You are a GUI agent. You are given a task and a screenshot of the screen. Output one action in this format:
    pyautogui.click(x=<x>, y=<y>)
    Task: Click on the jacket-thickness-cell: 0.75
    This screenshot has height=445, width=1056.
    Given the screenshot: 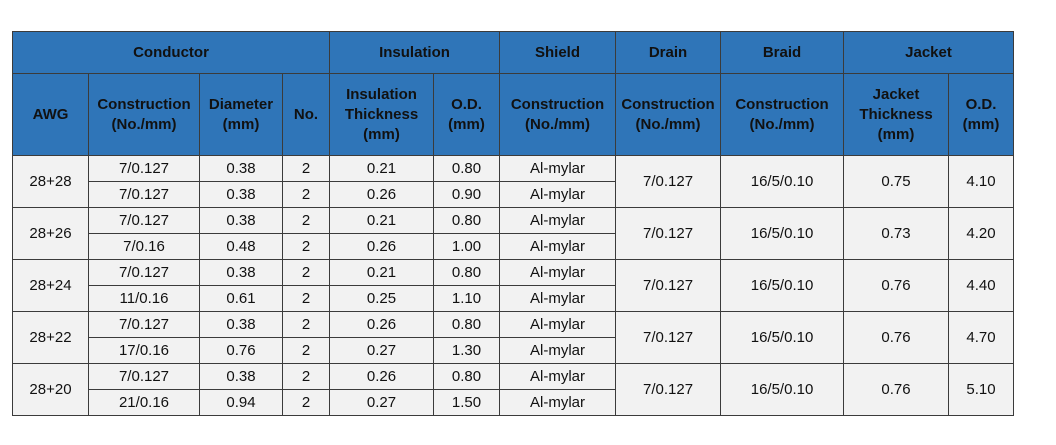 What is the action you would take?
    pyautogui.click(x=896, y=181)
    